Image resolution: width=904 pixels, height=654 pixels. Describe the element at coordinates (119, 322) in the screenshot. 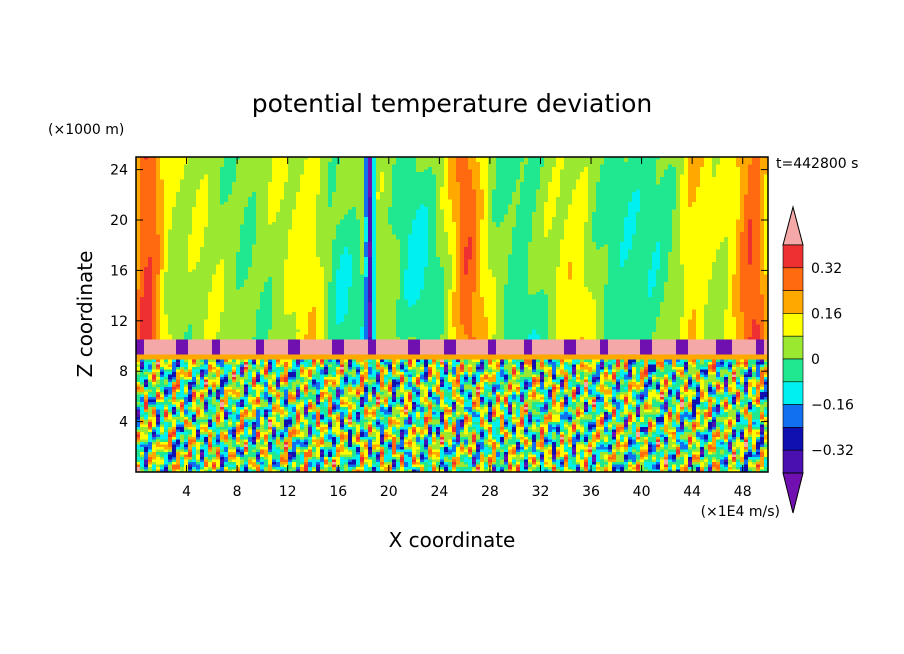

I see `y-tick-label: 12` at that location.